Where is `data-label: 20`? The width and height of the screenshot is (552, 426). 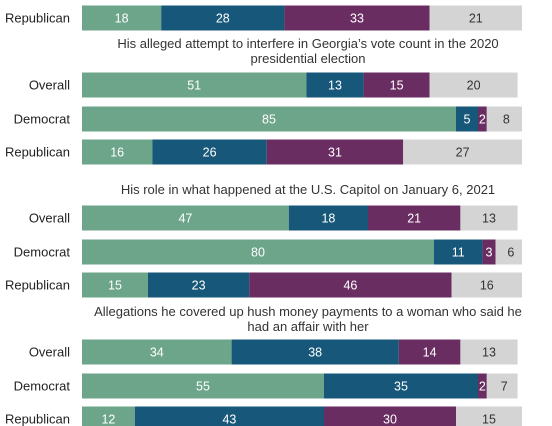 data-label: 20 is located at coordinates (474, 86).